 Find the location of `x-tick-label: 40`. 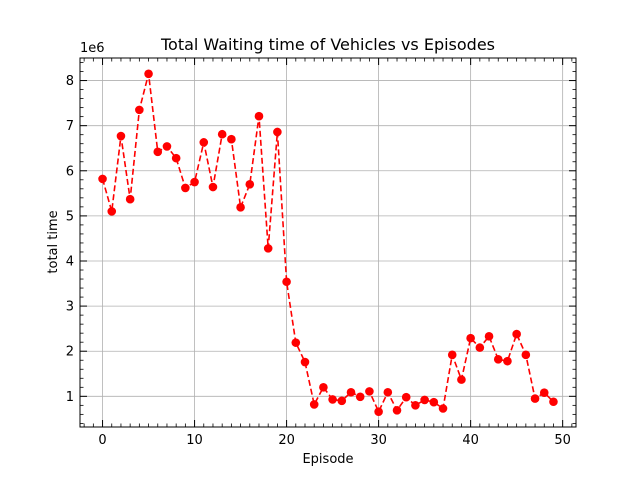

x-tick-label: 40 is located at coordinates (470, 440).